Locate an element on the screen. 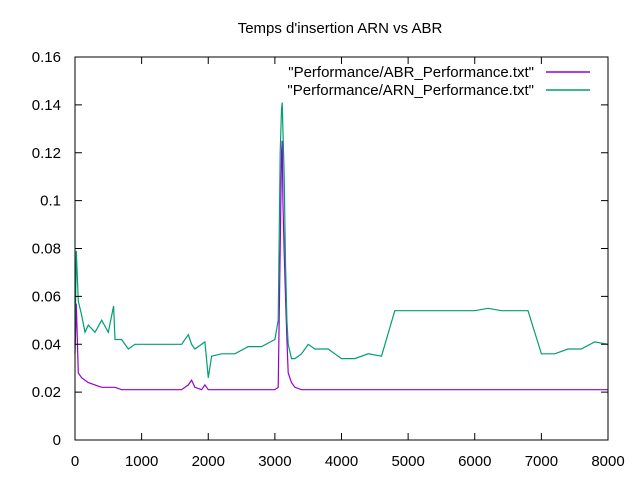 This screenshot has height=485, width=640. y-tick-label: 0.14 is located at coordinates (46, 105).